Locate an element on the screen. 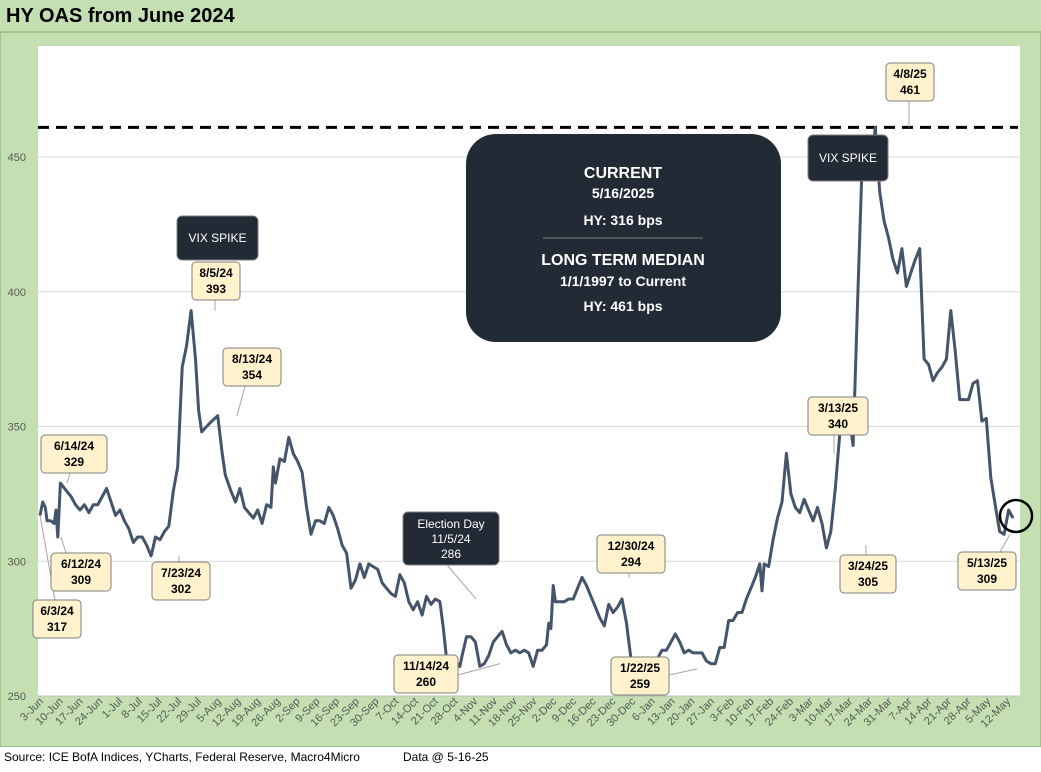 The image size is (1041, 772). current-value-marker is located at coordinates (1016, 516).